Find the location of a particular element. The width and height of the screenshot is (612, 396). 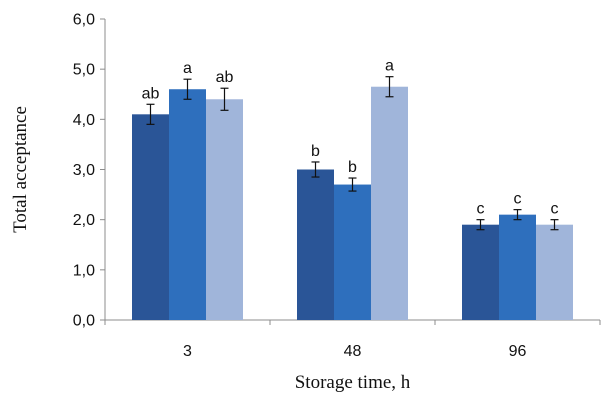

y-tick-label: 2,0 is located at coordinates (84, 220).